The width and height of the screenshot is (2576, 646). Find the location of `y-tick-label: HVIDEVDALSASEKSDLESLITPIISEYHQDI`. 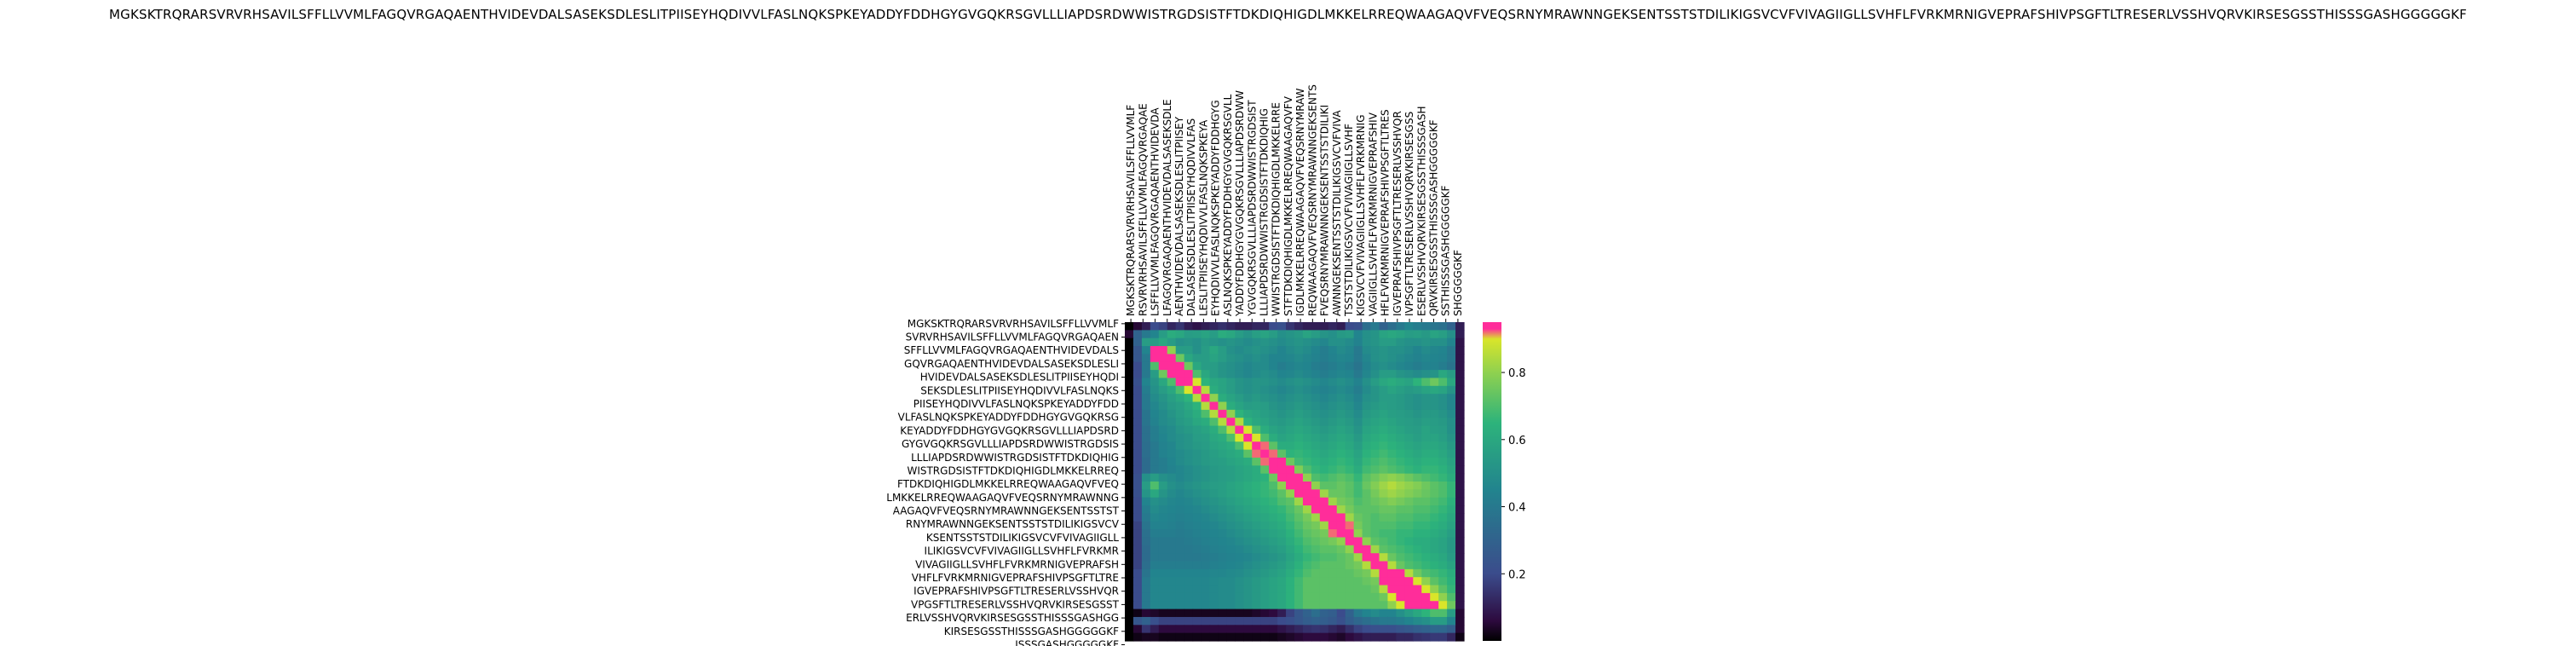

y-tick-label: HVIDEVDALSASEKSDLESLITPIISEYHQDI is located at coordinates (1019, 378).